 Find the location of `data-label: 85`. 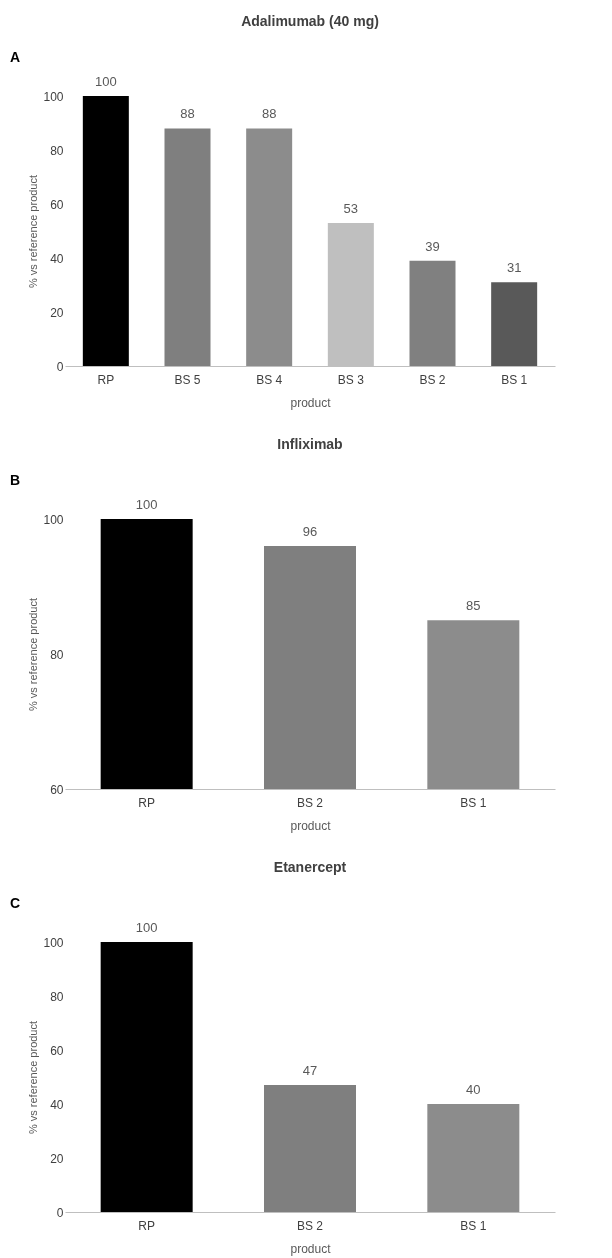

data-label: 85 is located at coordinates (473, 606).